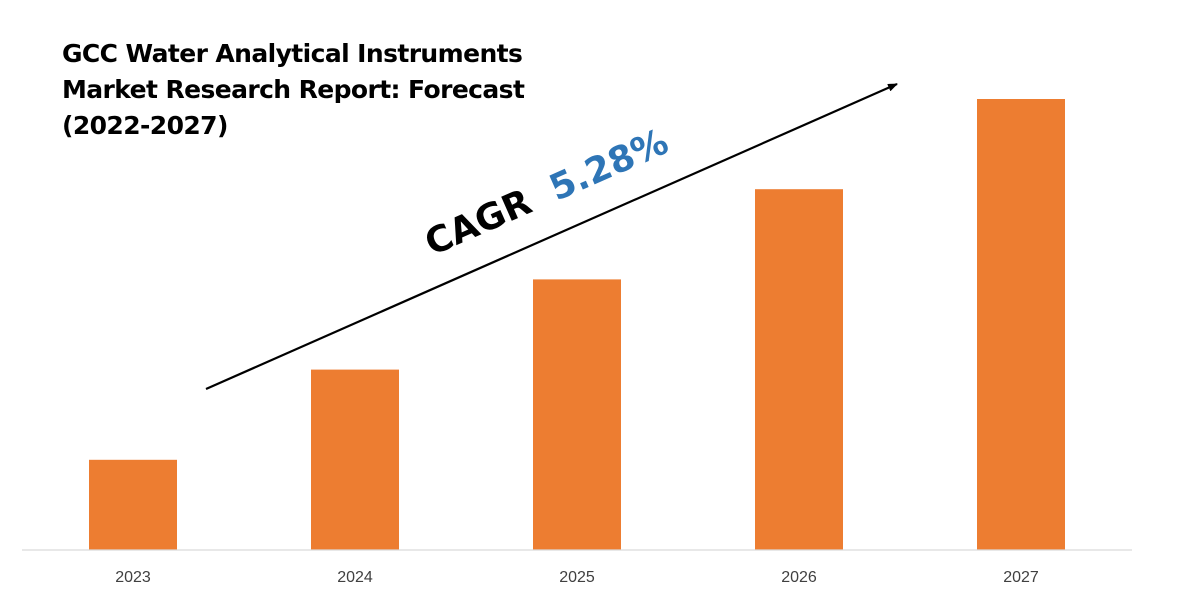  What do you see at coordinates (355, 577) in the screenshot?
I see `x-tick-label-2024: 2024` at bounding box center [355, 577].